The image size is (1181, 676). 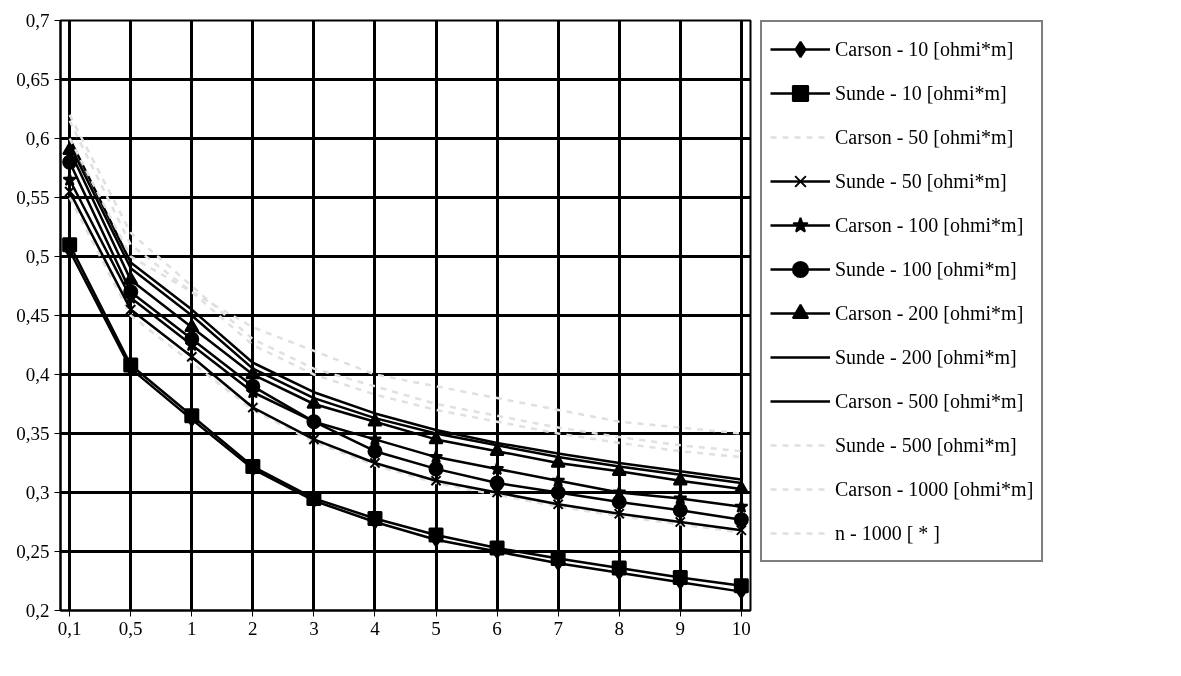 I want to click on legend-label: Sunde - 10 [ohmi*m], so click(x=921, y=93).